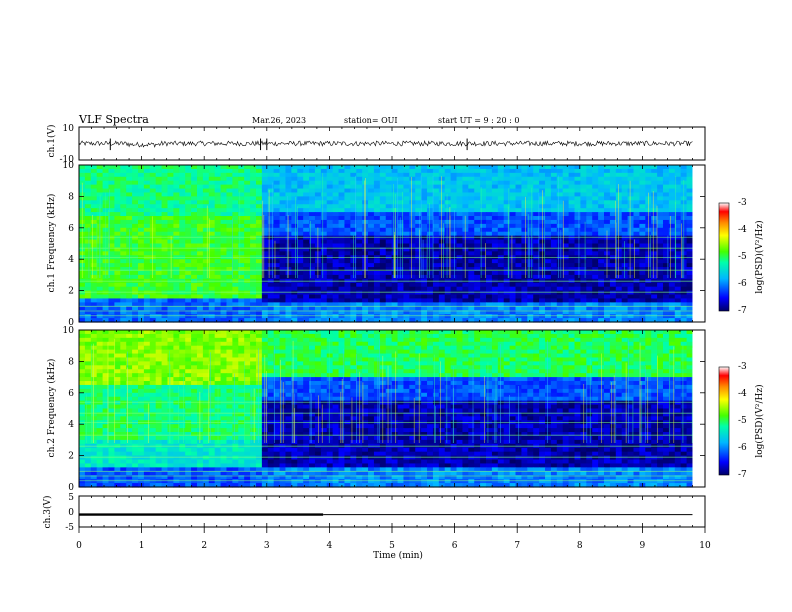 This screenshot has width=792, height=612. I want to click on cb1-tick-7: -7, so click(742, 311).